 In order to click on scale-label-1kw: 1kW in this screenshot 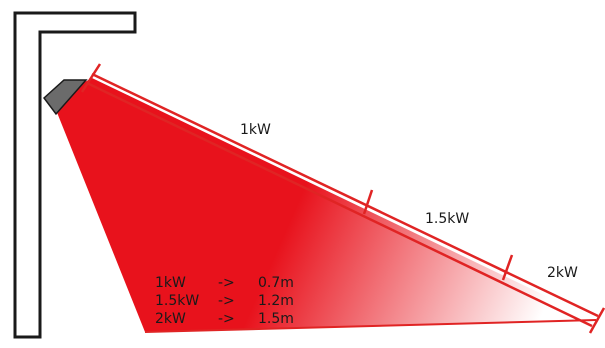, I will do `click(255, 130)`.